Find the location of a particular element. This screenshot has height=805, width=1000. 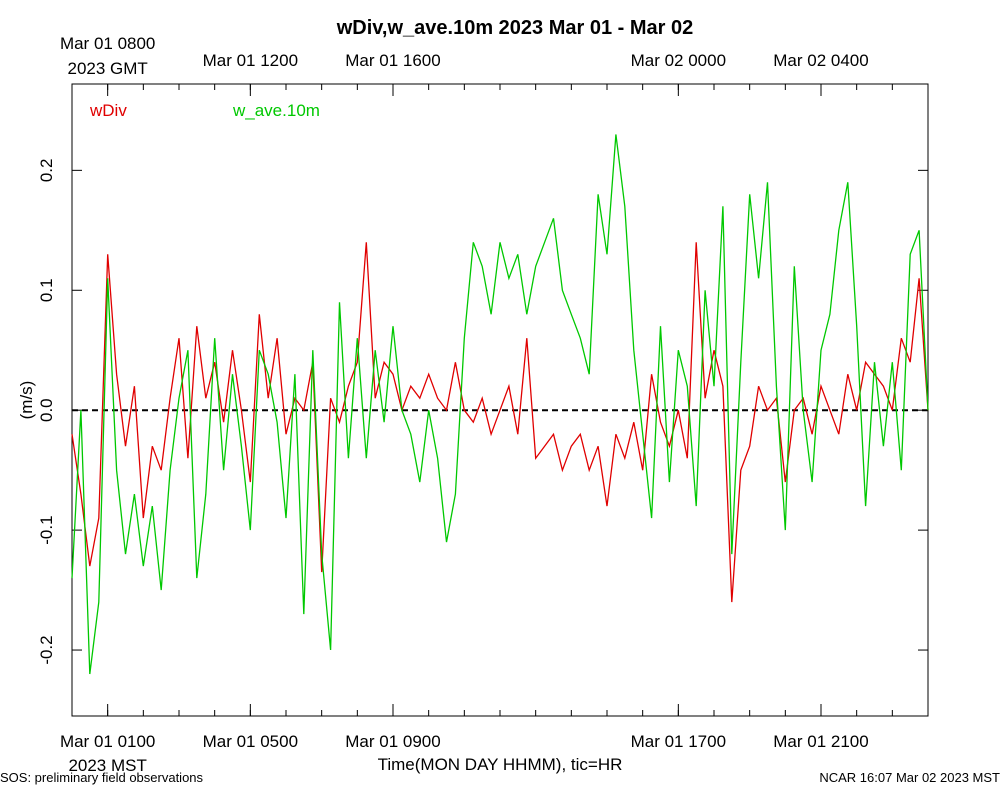

y-tick-label: 0.0 is located at coordinates (46, 410).